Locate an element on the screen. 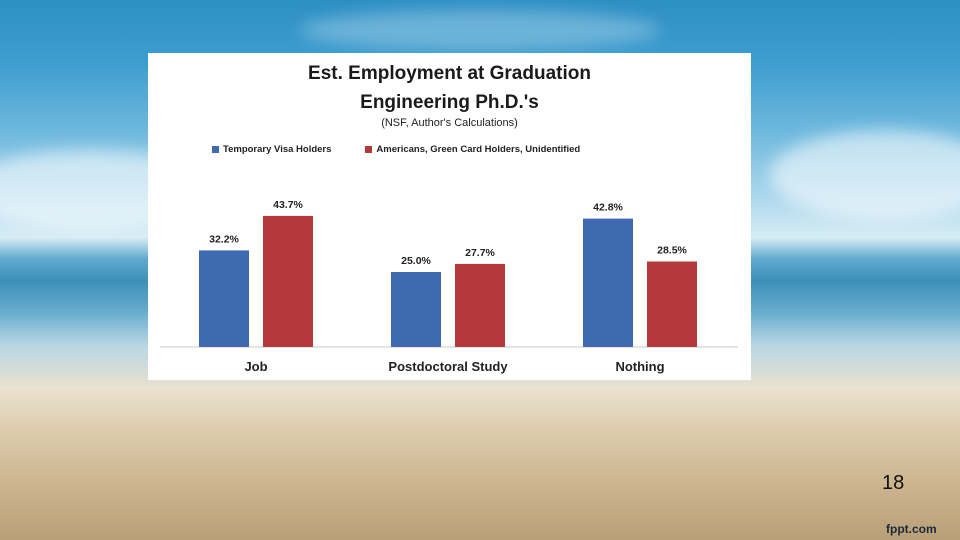 This screenshot has width=960, height=540. bar-2-job is located at coordinates (288, 281).